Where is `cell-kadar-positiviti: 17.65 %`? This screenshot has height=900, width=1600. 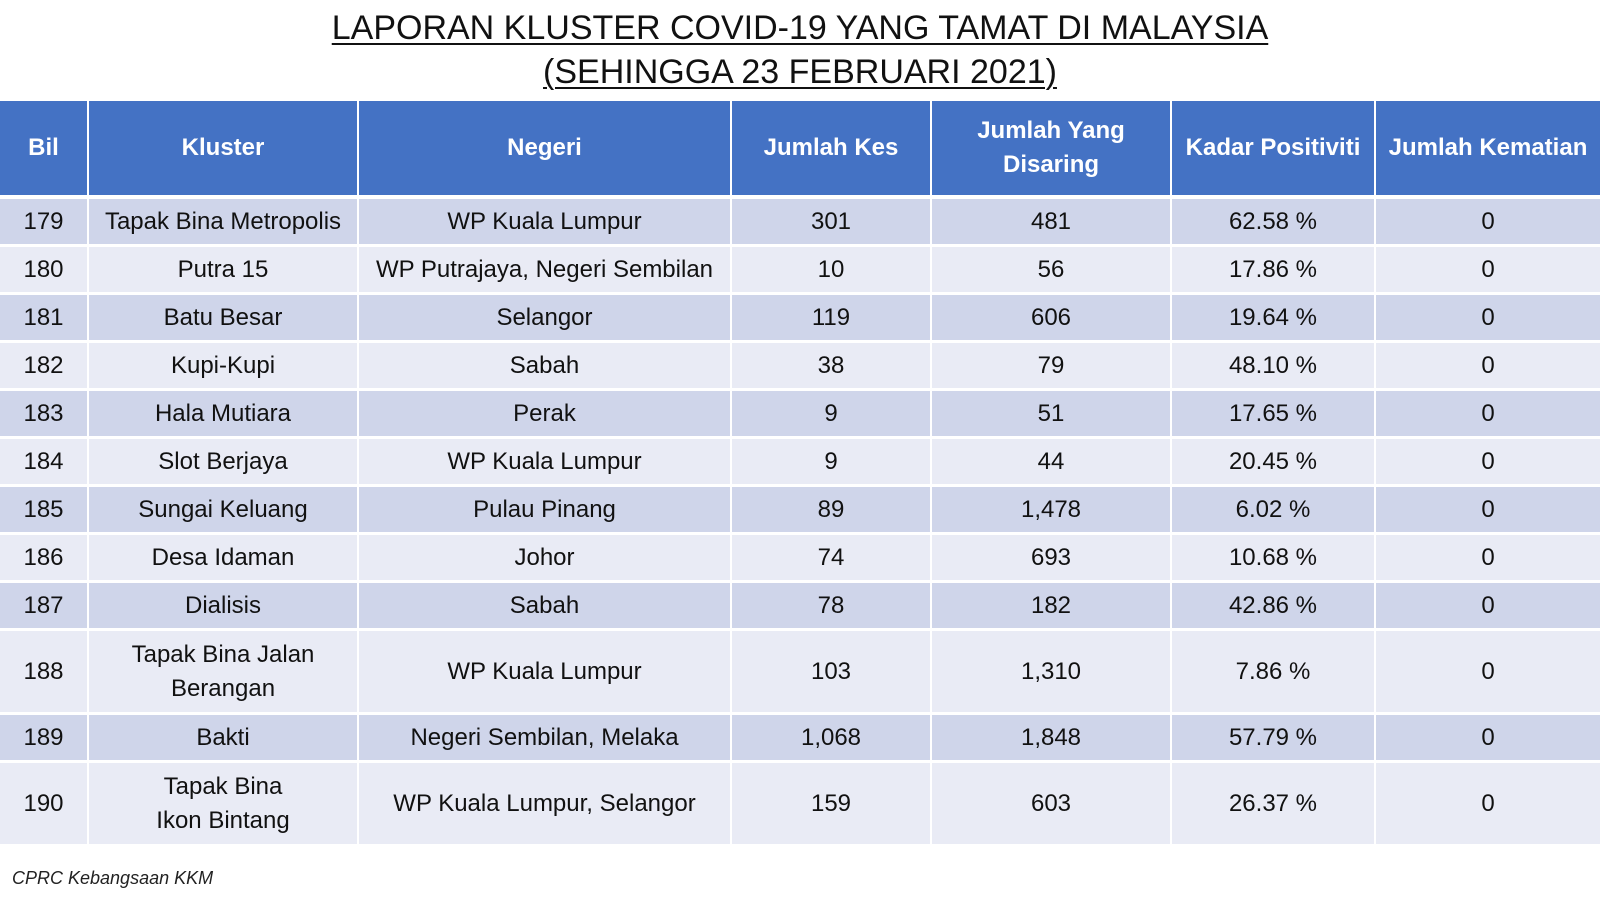
cell-kadar-positiviti: 17.65 % is located at coordinates (1273, 414).